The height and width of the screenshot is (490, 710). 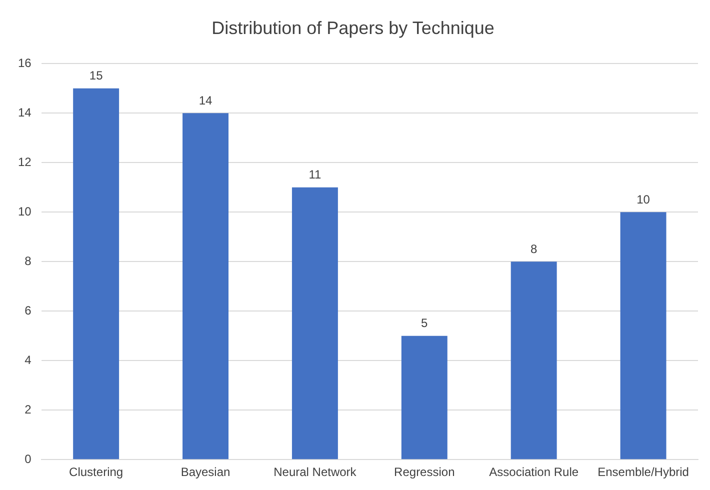 What do you see at coordinates (28, 459) in the screenshot?
I see `y-tick-label: 0` at bounding box center [28, 459].